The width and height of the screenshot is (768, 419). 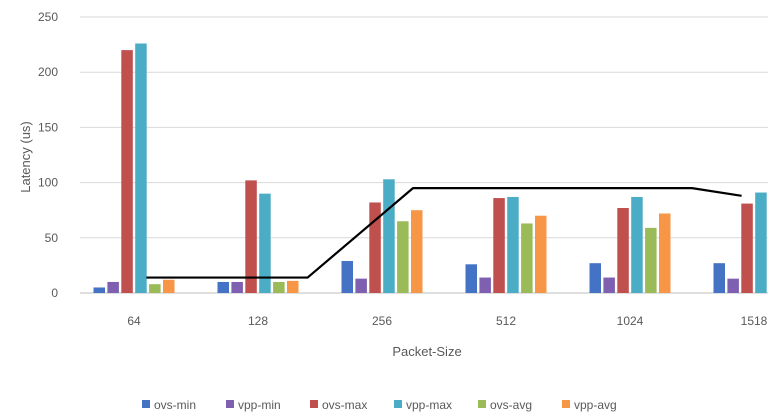 I want to click on y-tick-label: 0, so click(x=54, y=293).